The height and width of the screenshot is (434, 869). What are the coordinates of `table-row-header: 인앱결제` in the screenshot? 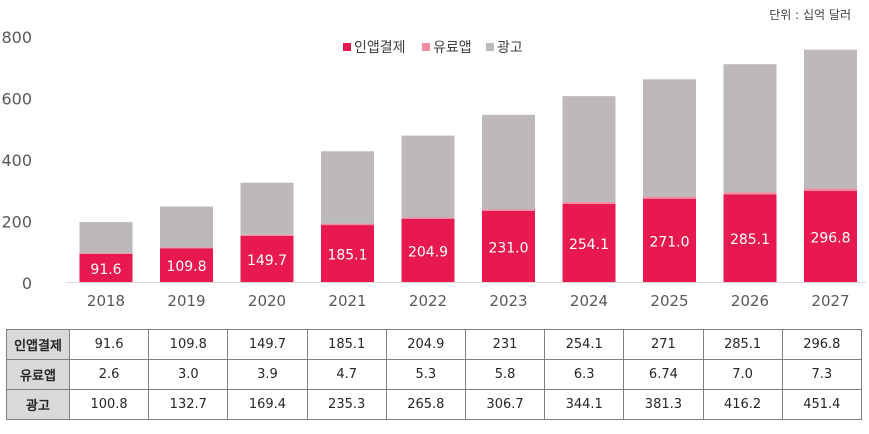 It's located at (38, 344).